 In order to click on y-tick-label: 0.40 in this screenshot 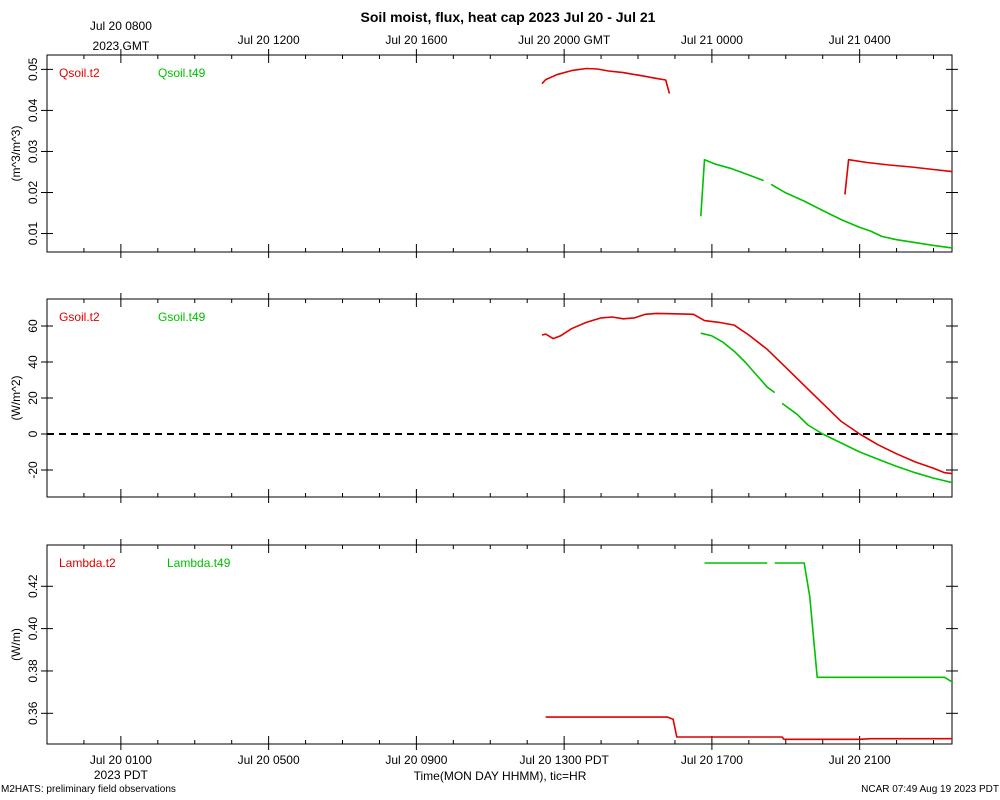, I will do `click(33, 629)`.